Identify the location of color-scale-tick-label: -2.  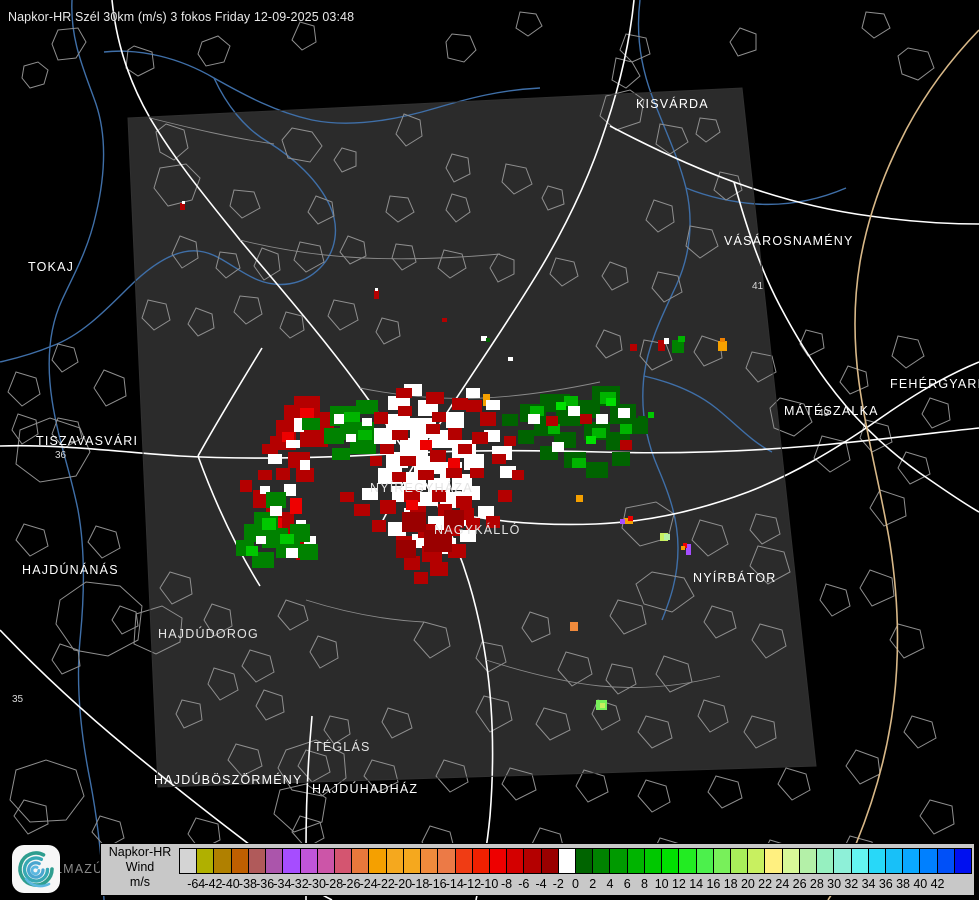
(558, 884).